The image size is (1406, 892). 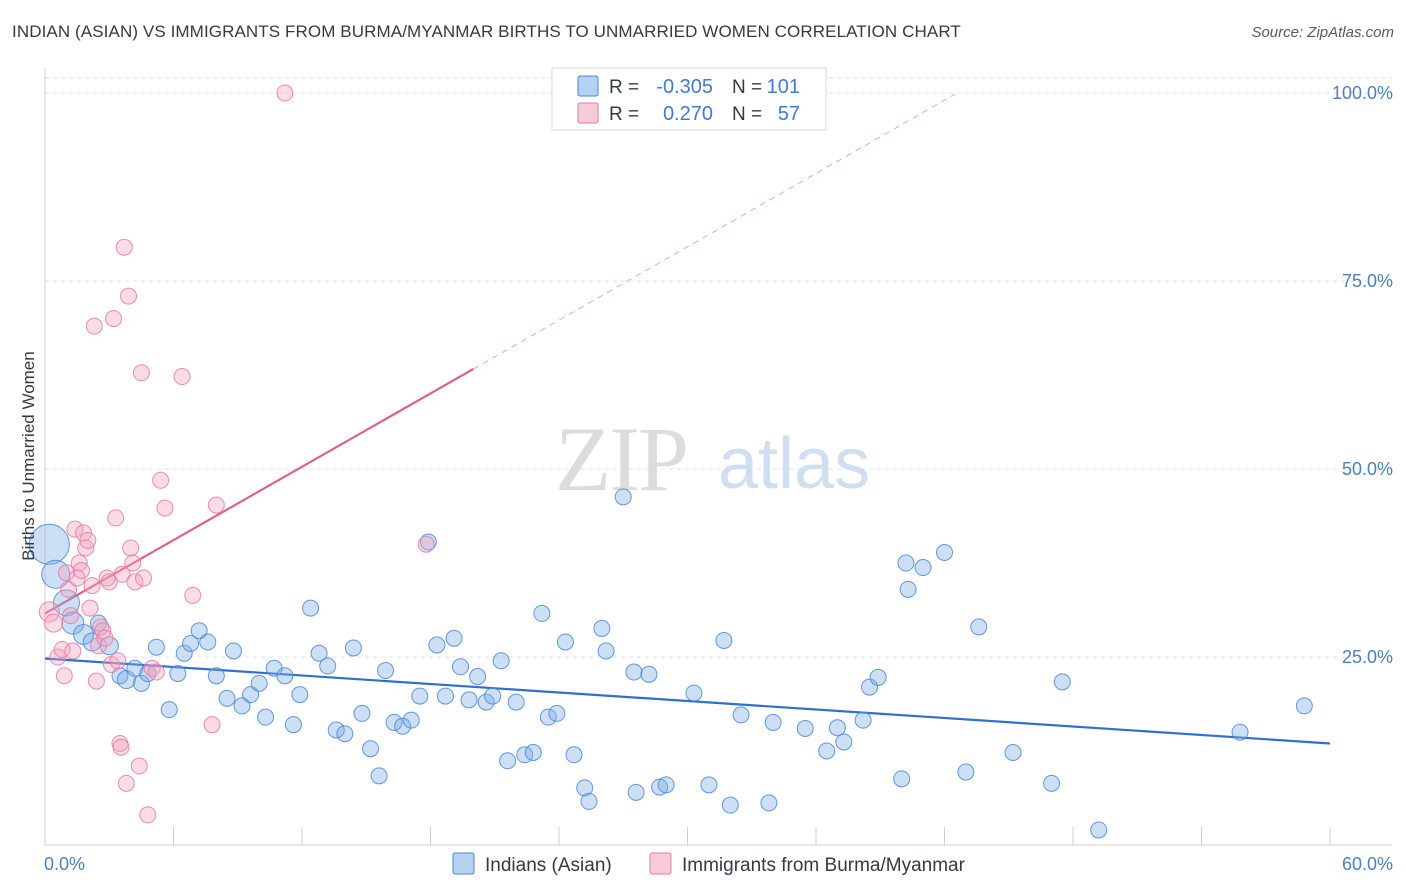 I want to click on legend-n-value-indians: 101, so click(x=783, y=87).